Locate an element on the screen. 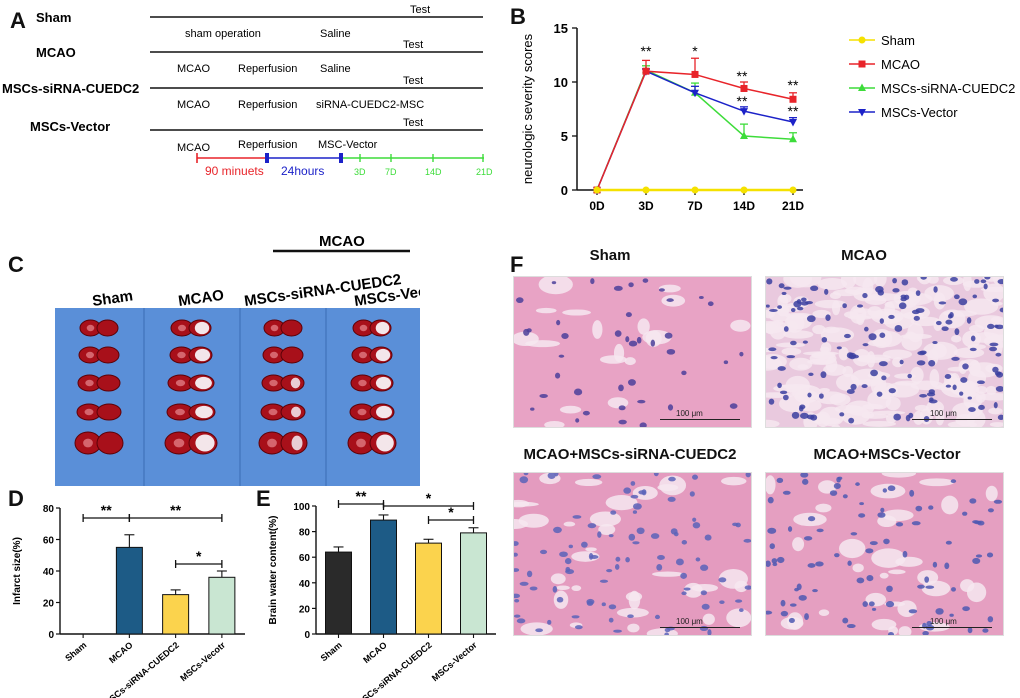 Image resolution: width=1020 pixels, height=698 pixels. panel-letter-a: A is located at coordinates (18, 20).